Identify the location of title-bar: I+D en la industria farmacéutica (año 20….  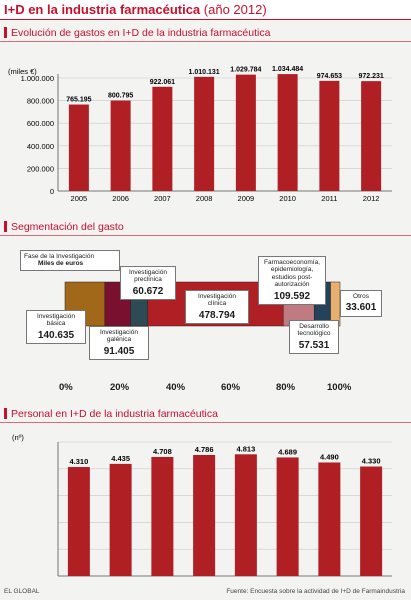
(205, 9).